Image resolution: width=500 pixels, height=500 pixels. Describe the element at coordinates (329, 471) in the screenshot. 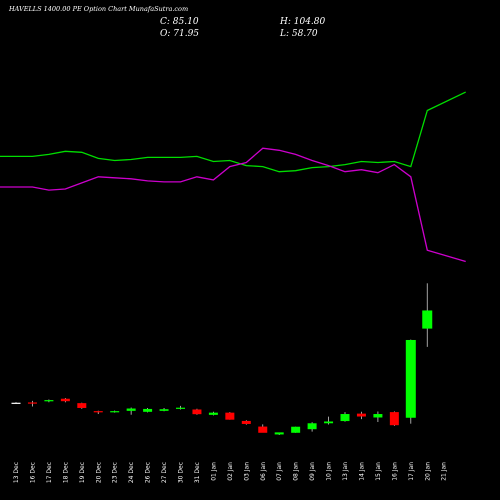

I see `x-tick-label: 10 Jan` at that location.